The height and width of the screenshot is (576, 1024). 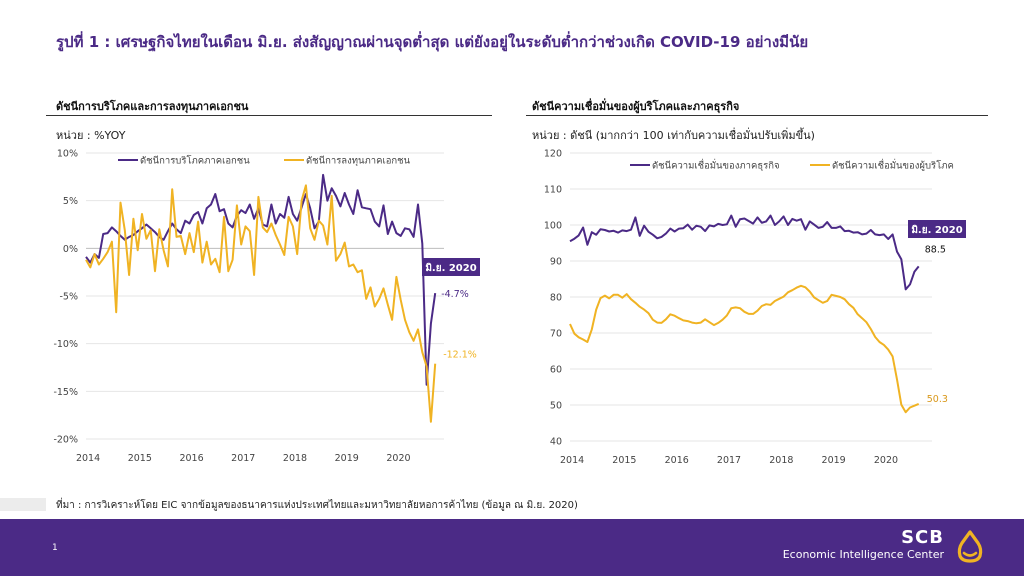 I want to click on end-value-label: -12.1%, so click(x=460, y=355).